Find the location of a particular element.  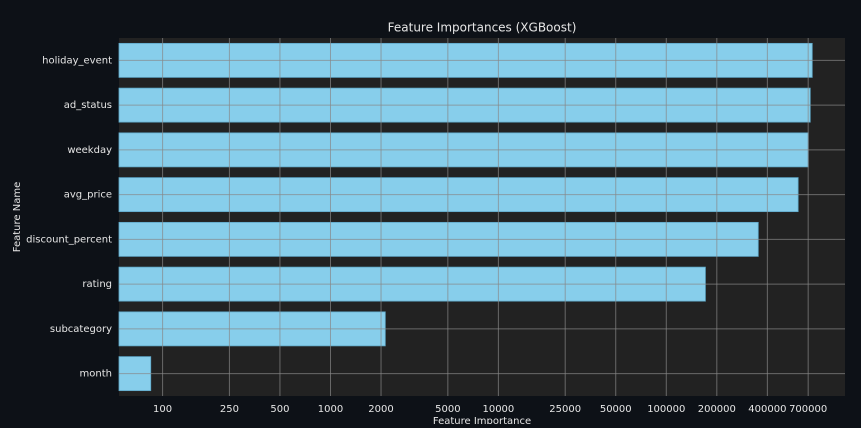

x-tick-label: 200000 is located at coordinates (717, 409).